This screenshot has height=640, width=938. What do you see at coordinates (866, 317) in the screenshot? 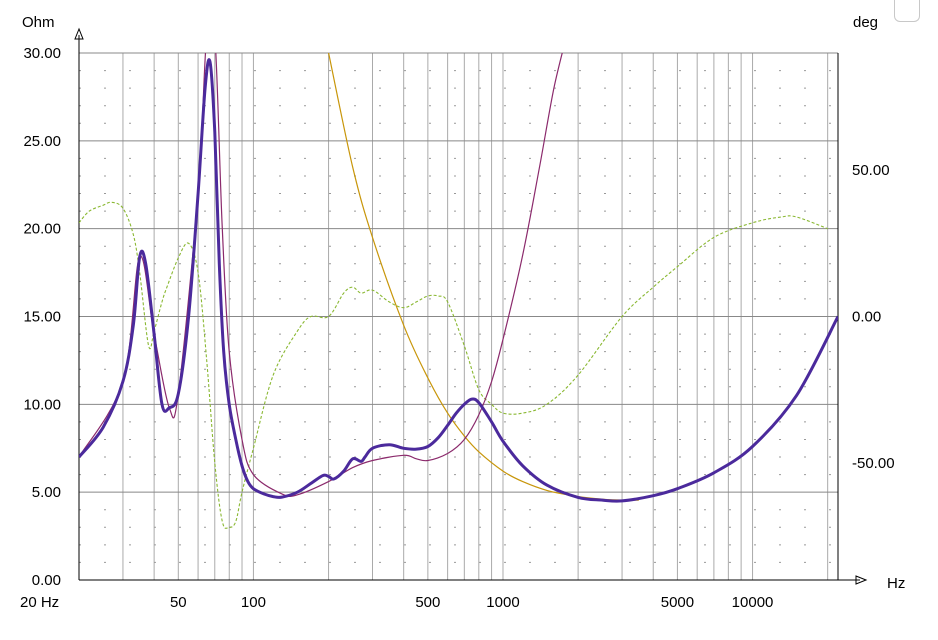
I see `right-tick-label: 0.00` at bounding box center [866, 317].